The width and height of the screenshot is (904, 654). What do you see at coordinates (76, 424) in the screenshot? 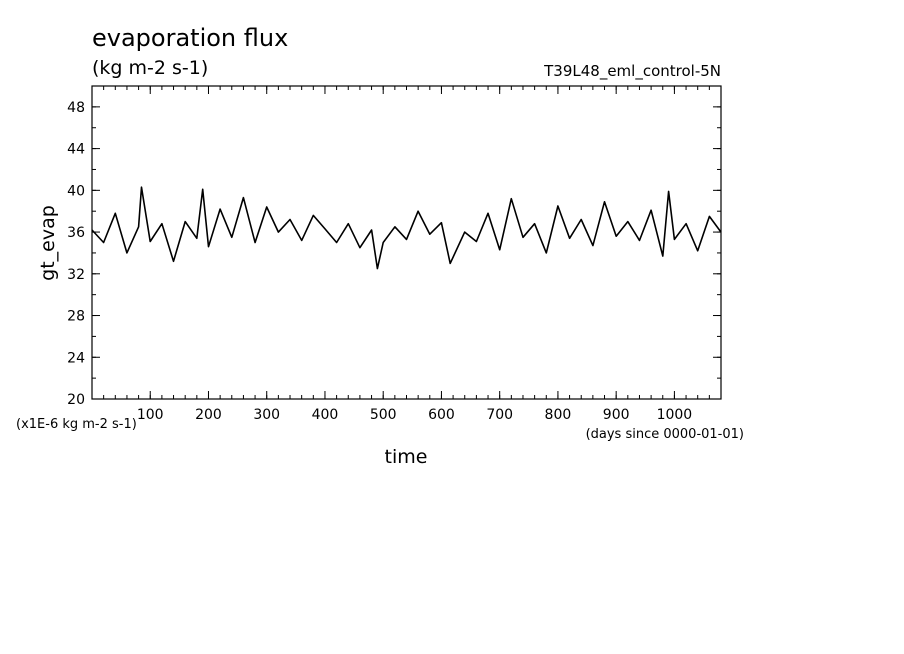
I see `y-units-label: (x1E-6 kg m-2 s-1)` at bounding box center [76, 424].